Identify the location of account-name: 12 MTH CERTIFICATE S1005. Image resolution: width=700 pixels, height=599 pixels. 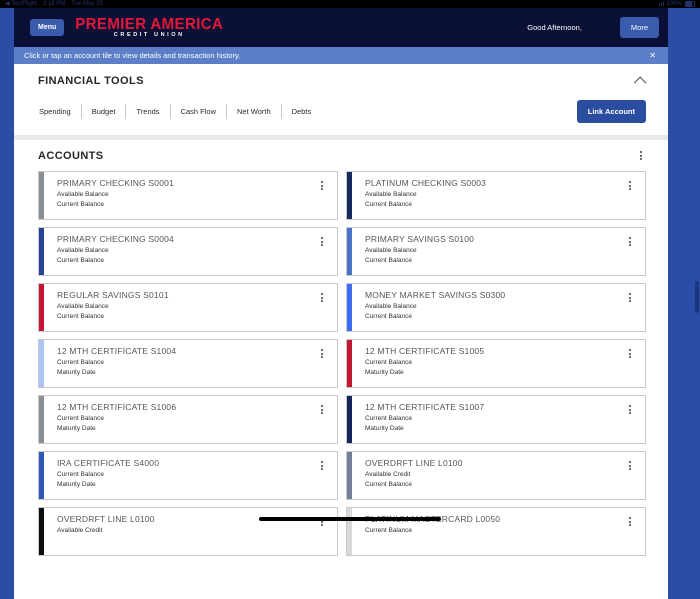
(425, 351).